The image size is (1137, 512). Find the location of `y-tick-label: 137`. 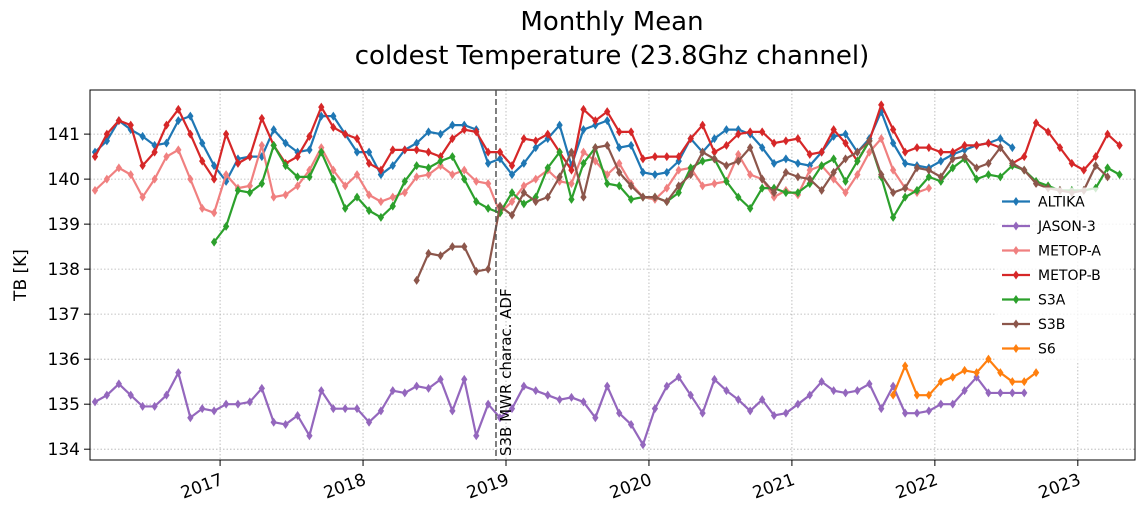

y-tick-label: 137 is located at coordinates (64, 315).